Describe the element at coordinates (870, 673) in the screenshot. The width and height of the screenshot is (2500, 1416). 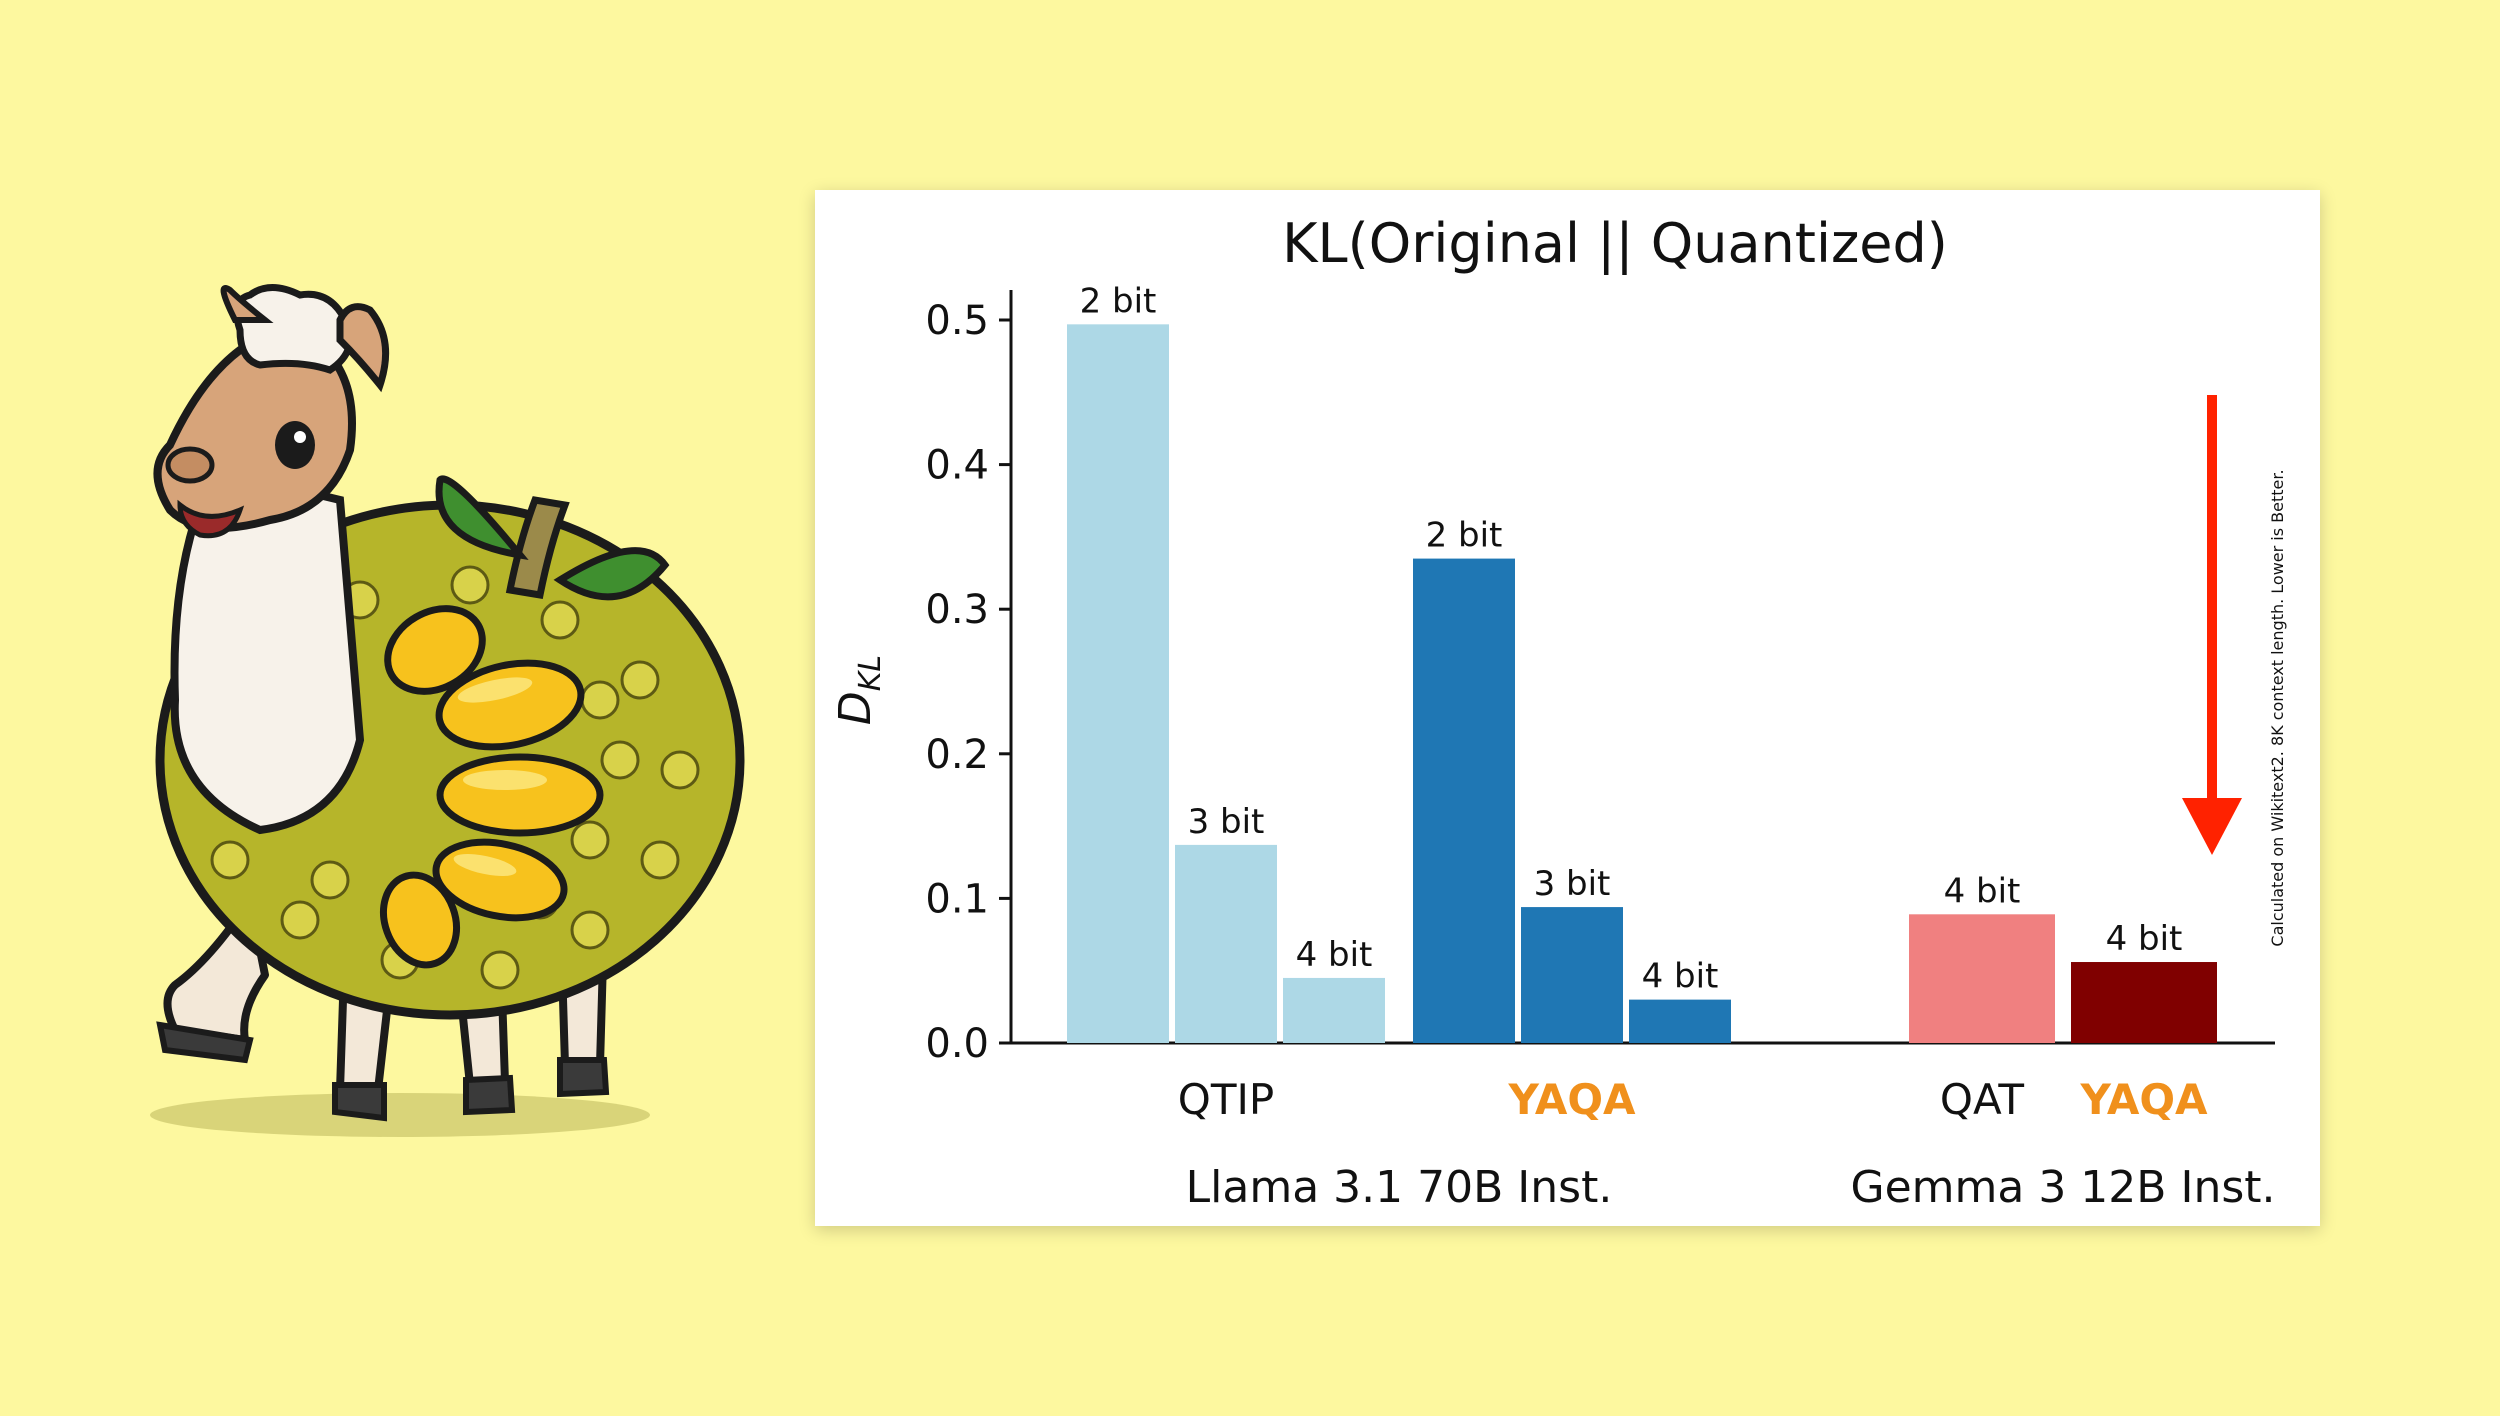
I see `y-axis-label-sub: KL` at that location.